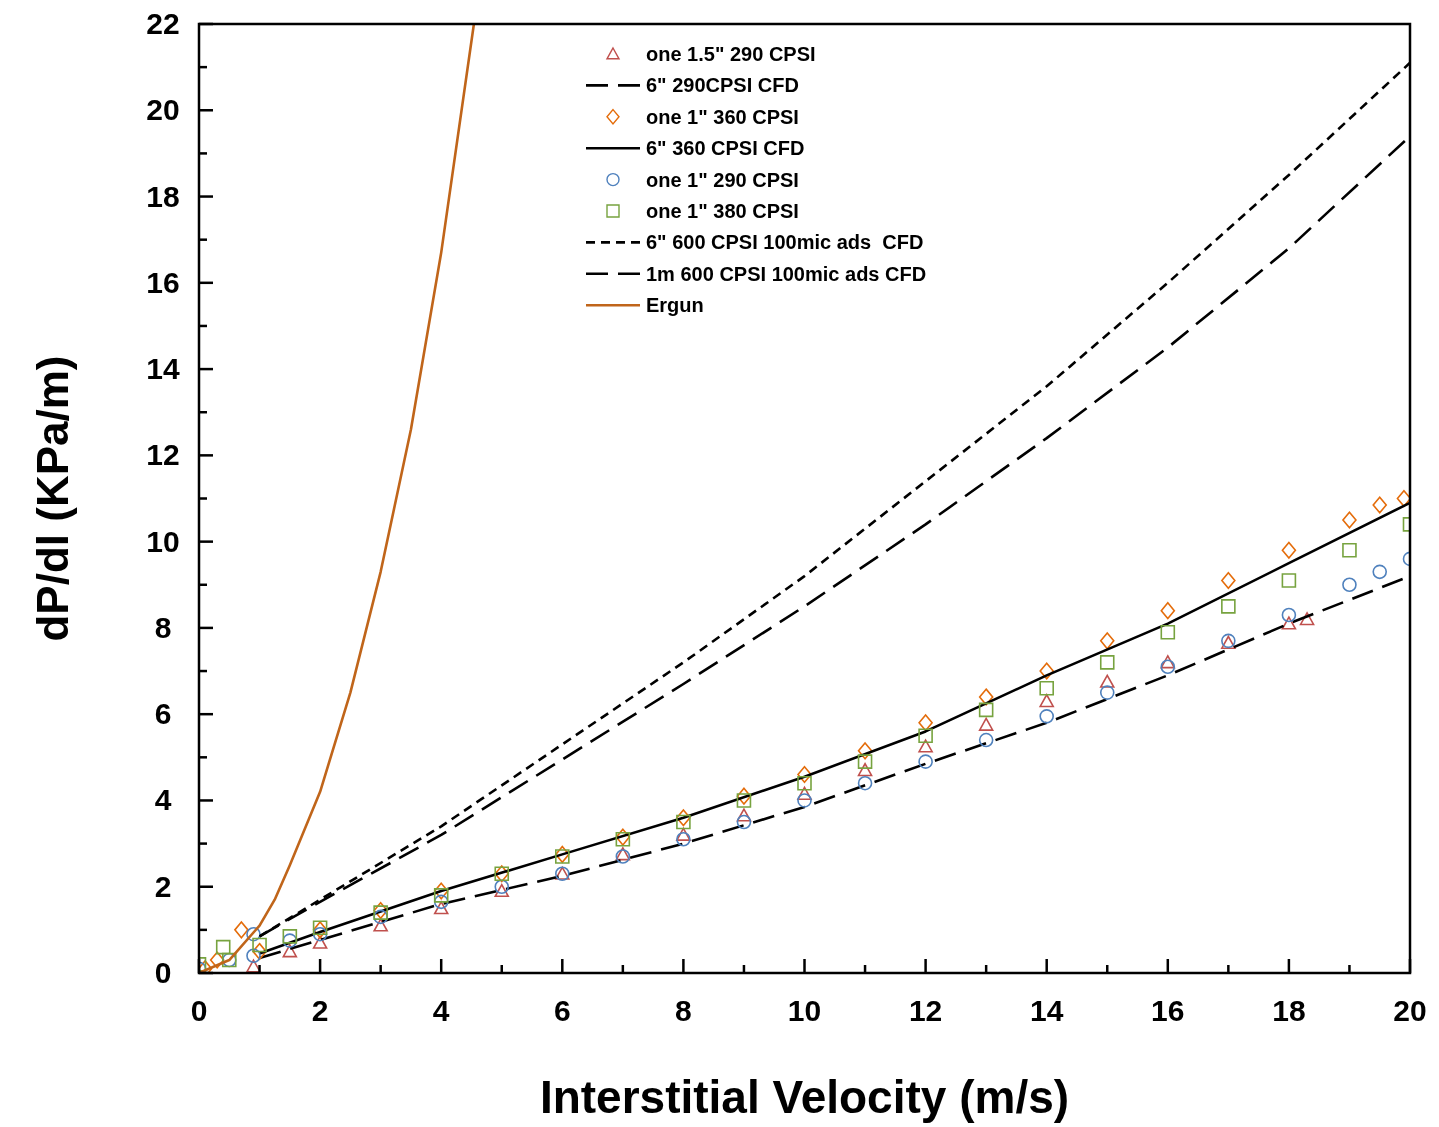  What do you see at coordinates (731, 54) in the screenshot?
I see `legend-label: one 1.5" 290 CPSI` at bounding box center [731, 54].